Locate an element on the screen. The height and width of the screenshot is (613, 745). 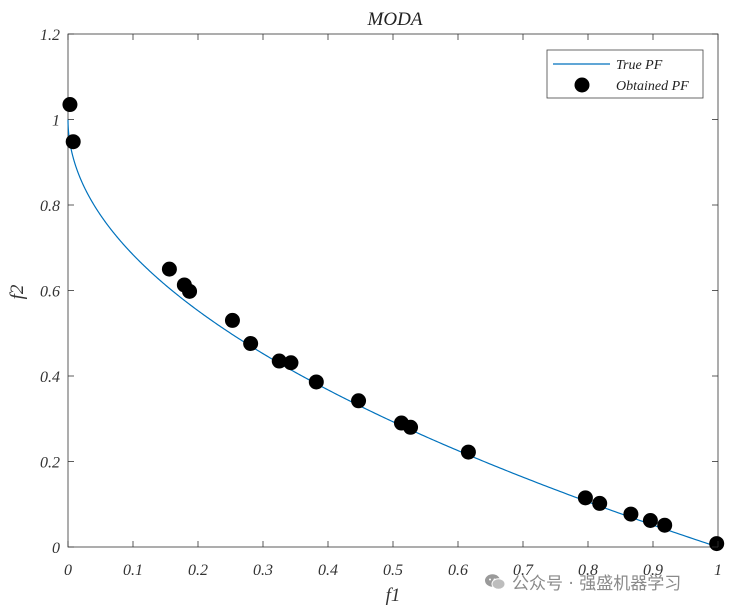
legend: True PF Obtained PF is located at coordinates (625, 74).